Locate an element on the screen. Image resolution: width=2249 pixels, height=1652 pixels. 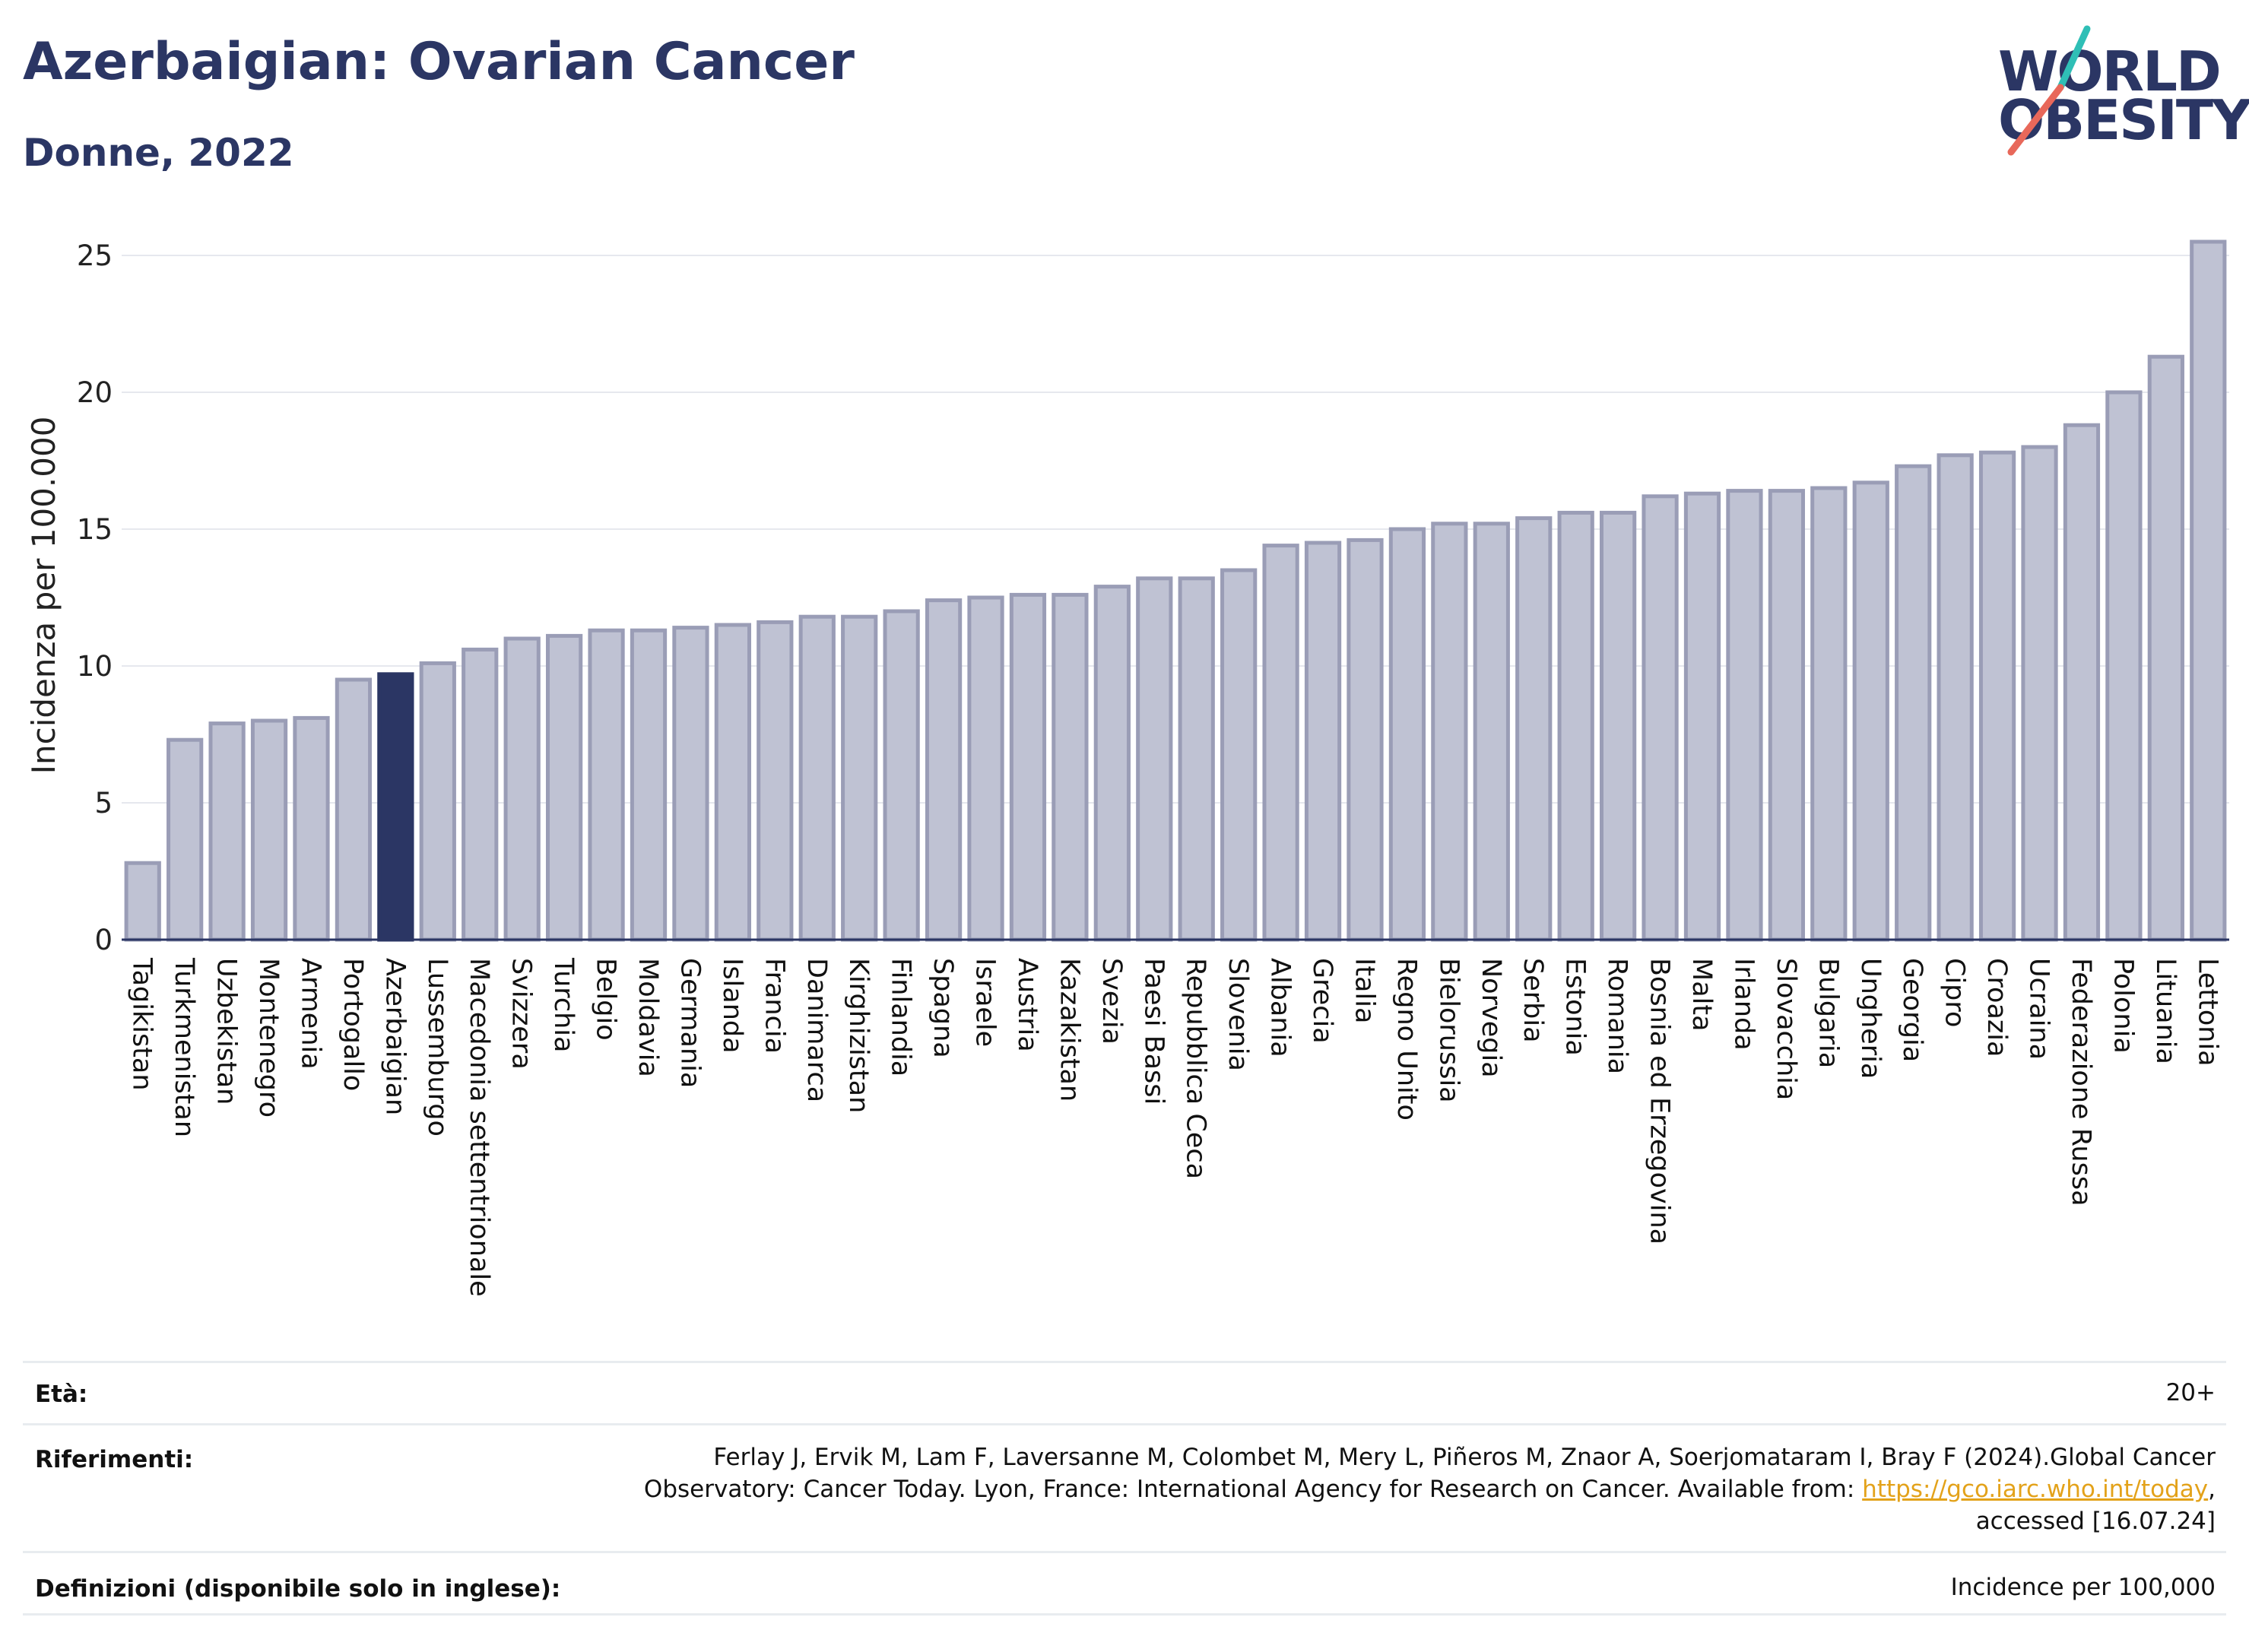
x-tick-label: Irlanda is located at coordinates (1743, 1004).